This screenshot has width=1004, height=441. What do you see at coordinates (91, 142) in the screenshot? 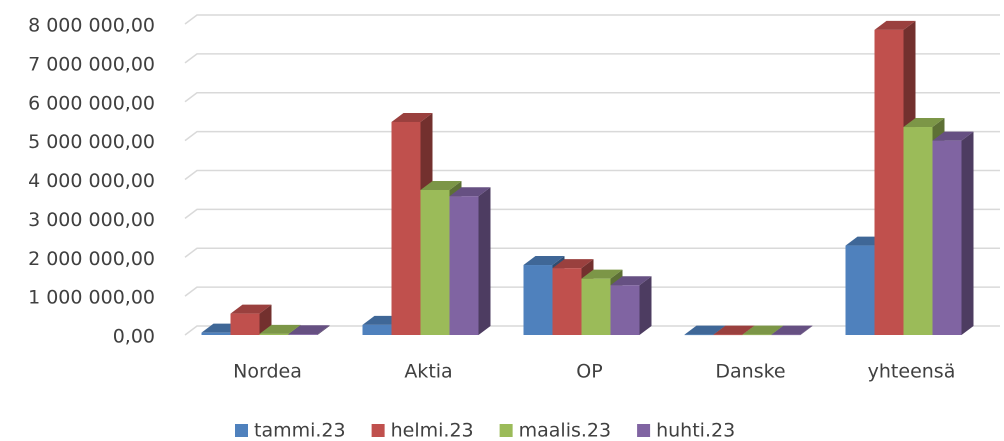
I see `y-tick-label: 5 000 000,00` at bounding box center [91, 142].